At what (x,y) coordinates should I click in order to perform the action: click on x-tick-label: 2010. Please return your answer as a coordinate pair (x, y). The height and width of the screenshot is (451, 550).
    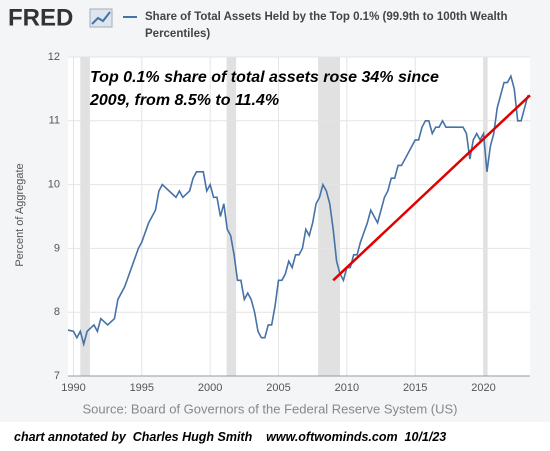
    Looking at the image, I should click on (347, 388).